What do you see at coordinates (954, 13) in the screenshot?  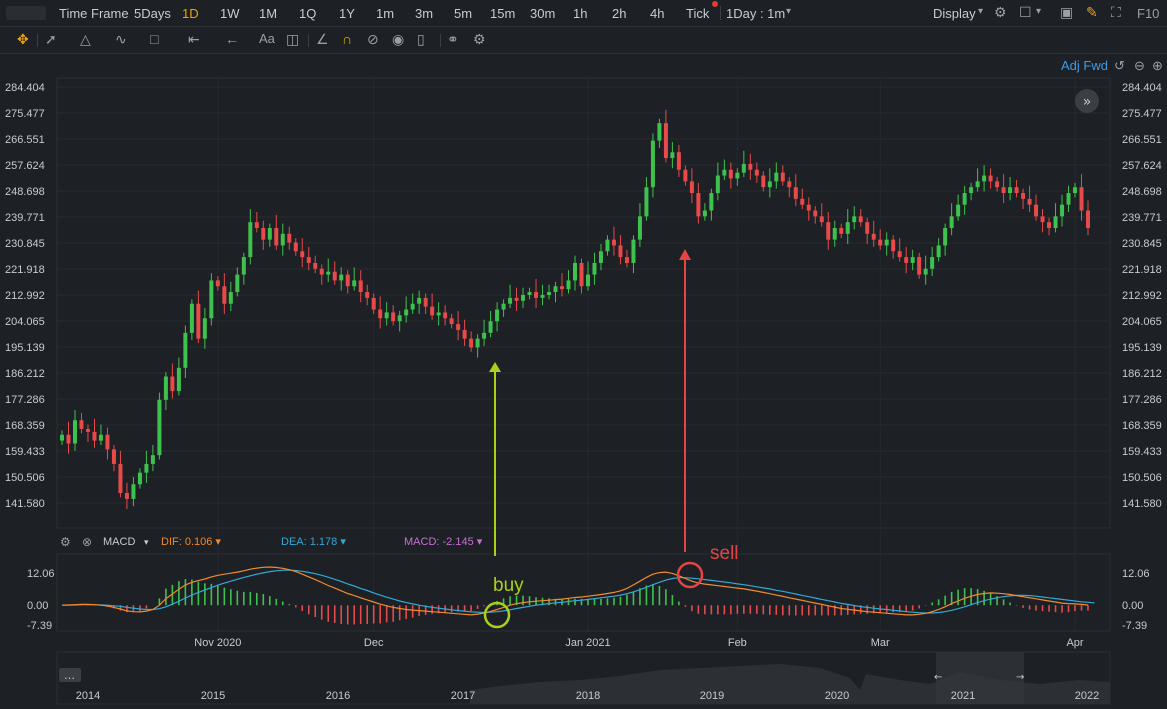 I see `display-button: Display` at bounding box center [954, 13].